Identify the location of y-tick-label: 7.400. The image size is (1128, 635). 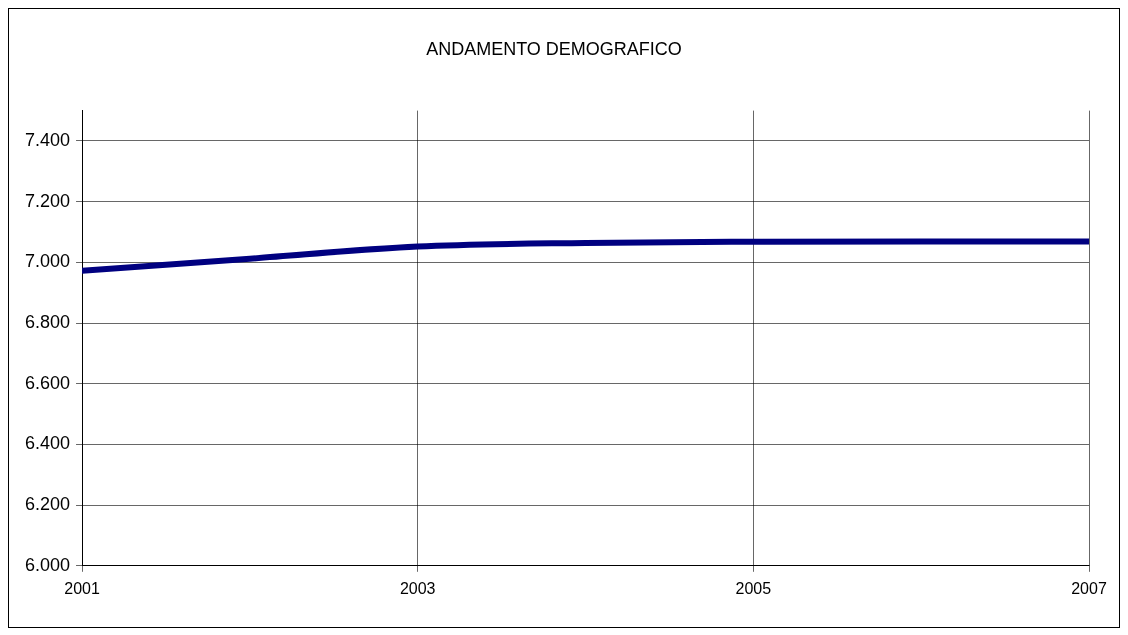
(48, 139).